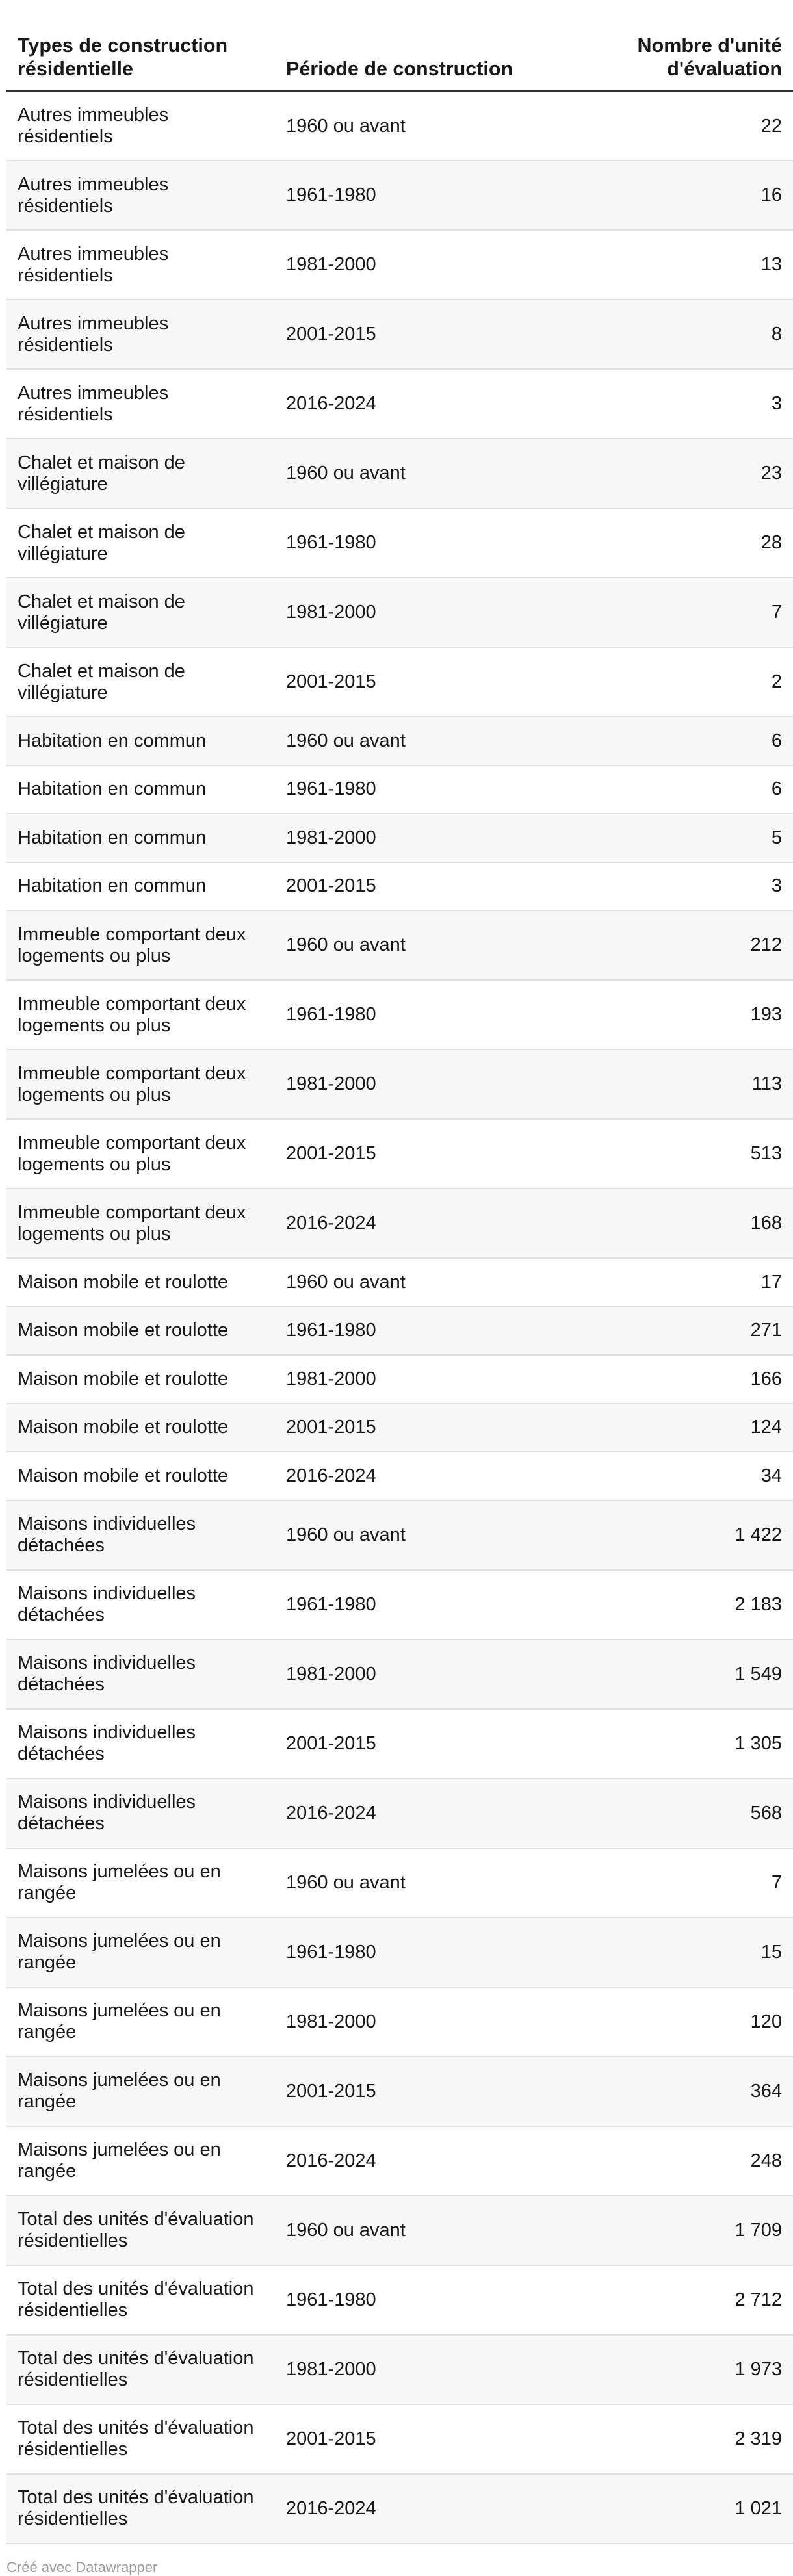 The width and height of the screenshot is (793, 2576). I want to click on table-row: Maison mobile et roulotte 1961-1980 271, so click(400, 1331).